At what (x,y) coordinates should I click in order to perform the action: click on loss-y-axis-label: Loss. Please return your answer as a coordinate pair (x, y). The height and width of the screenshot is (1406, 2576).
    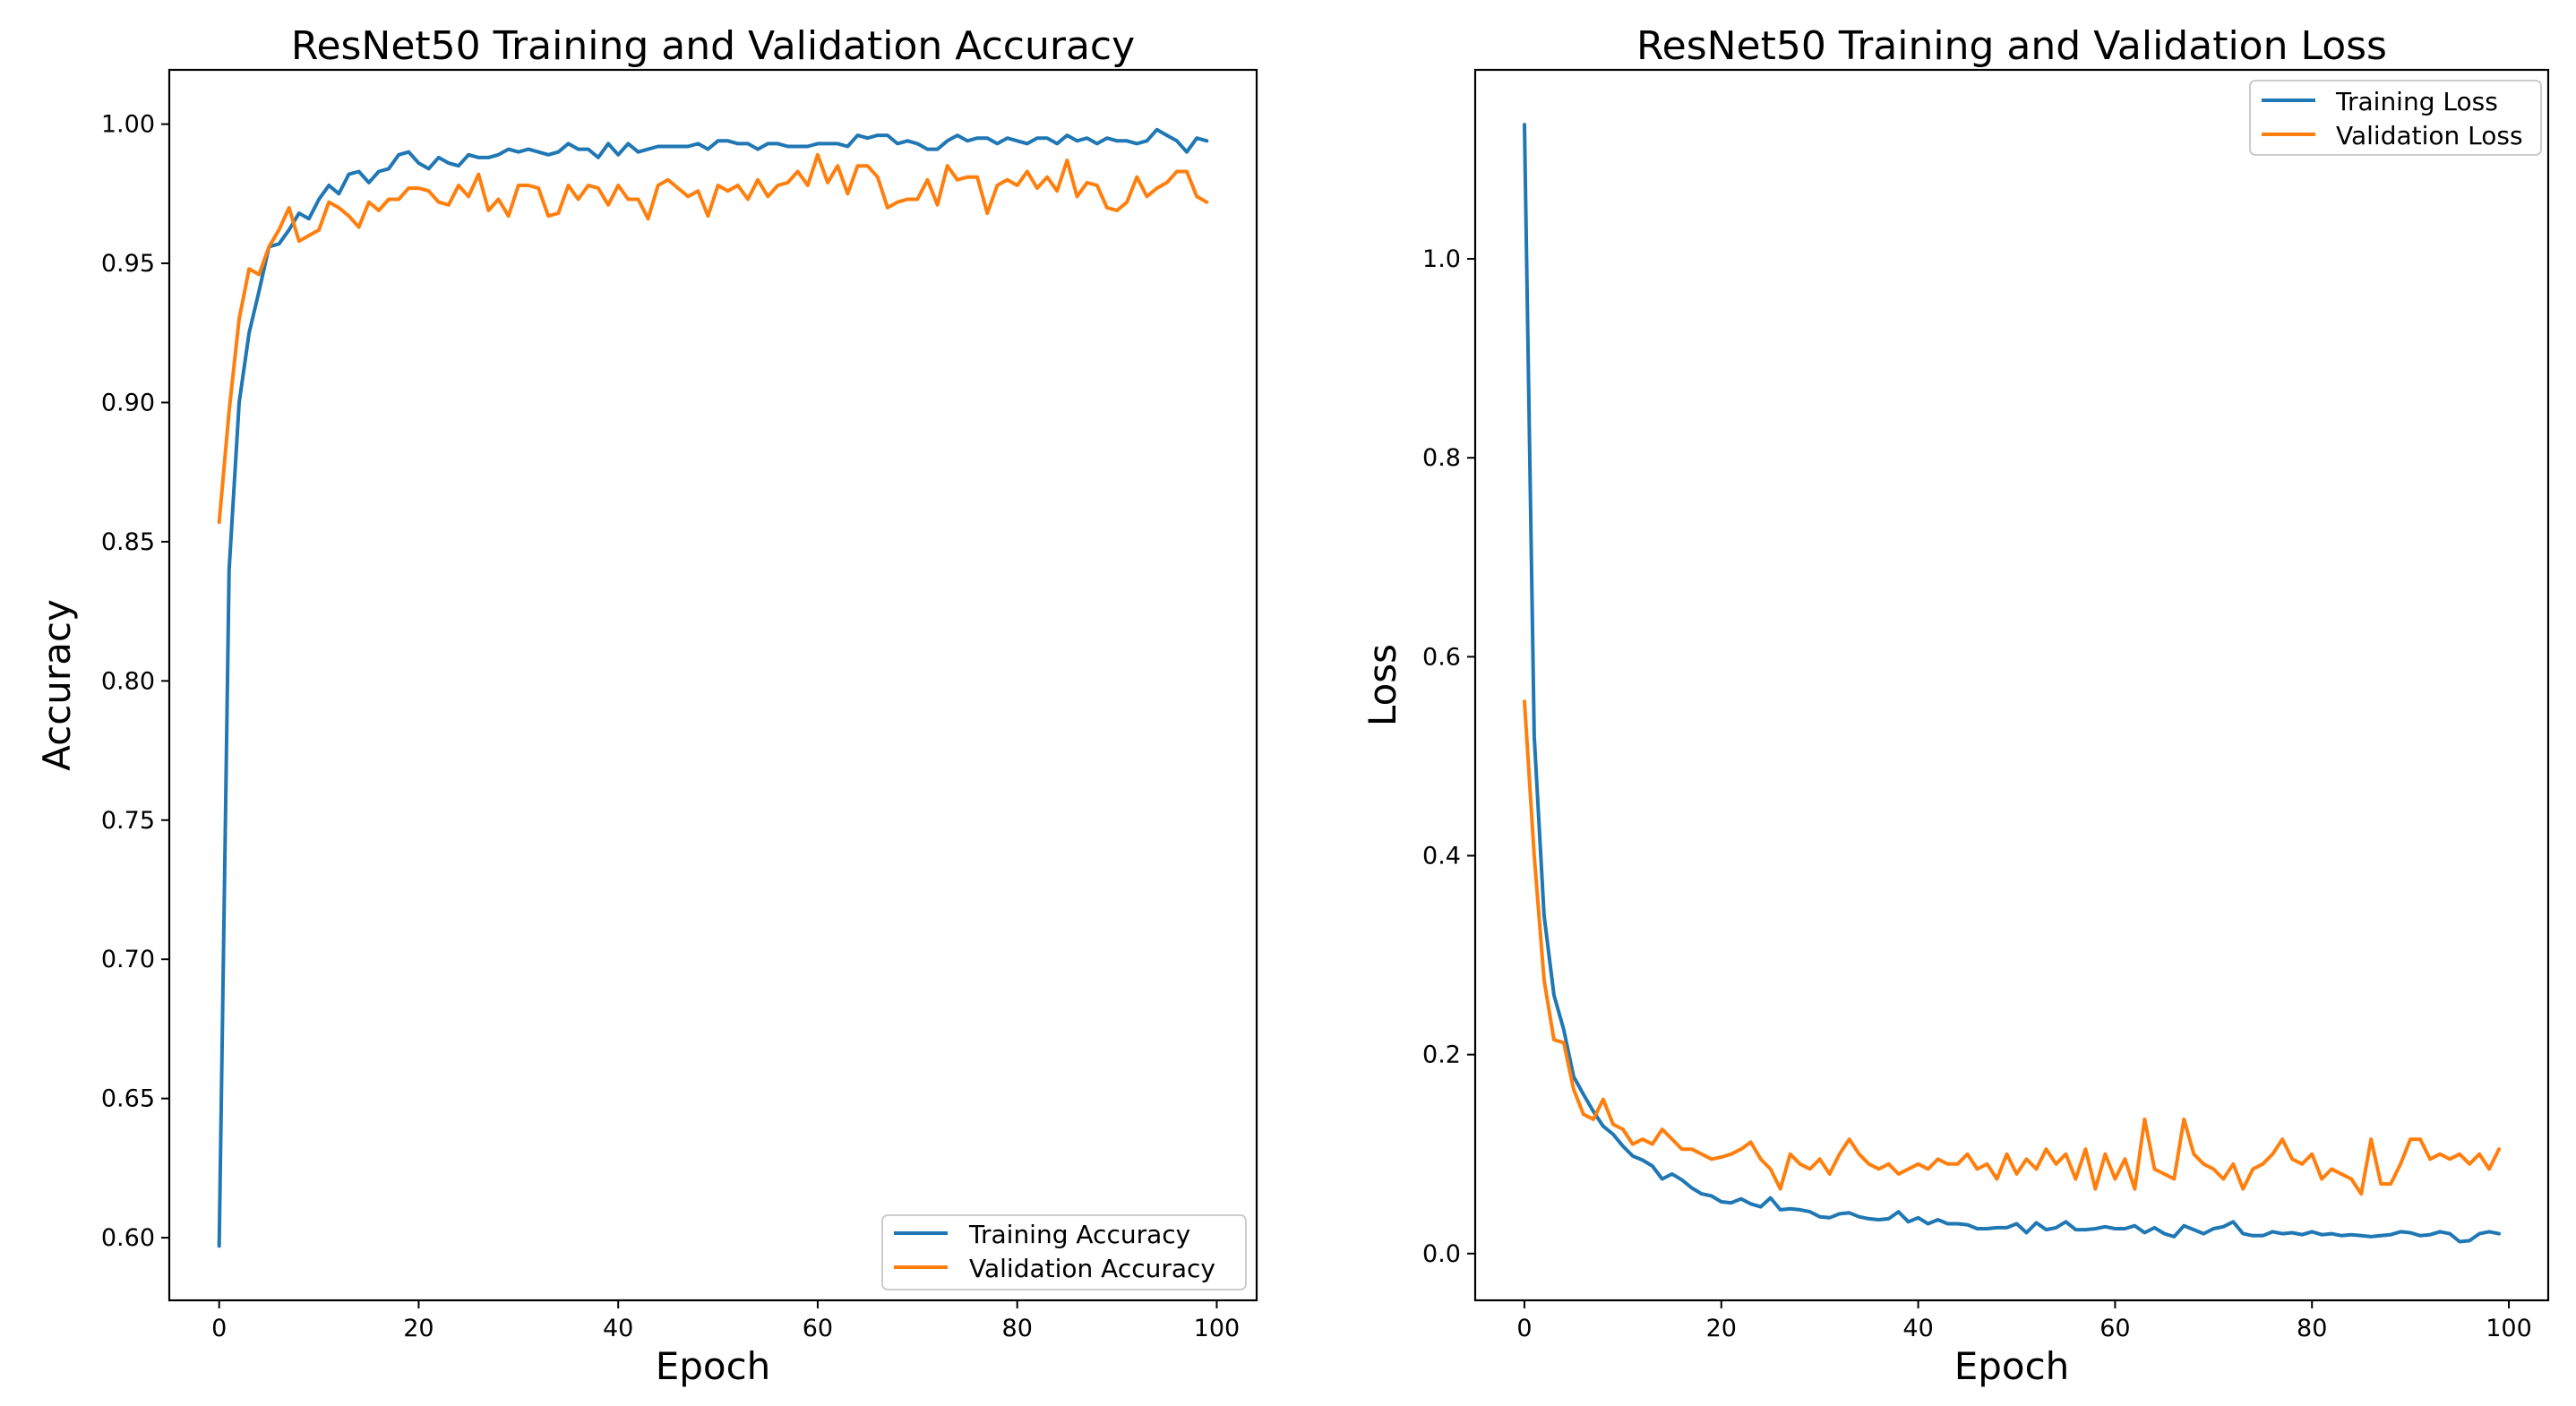
    Looking at the image, I should click on (1382, 685).